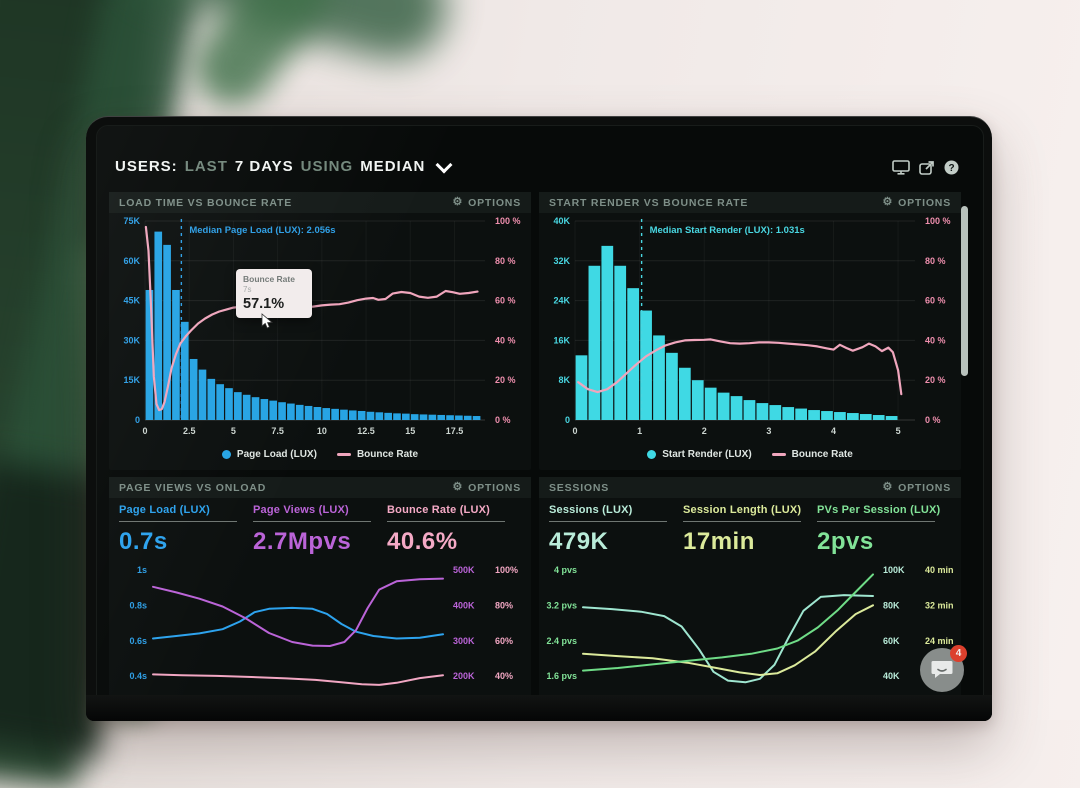 The width and height of the screenshot is (1080, 788). I want to click on panel-title: START RENDER VS BOUNCE RATE, so click(649, 202).